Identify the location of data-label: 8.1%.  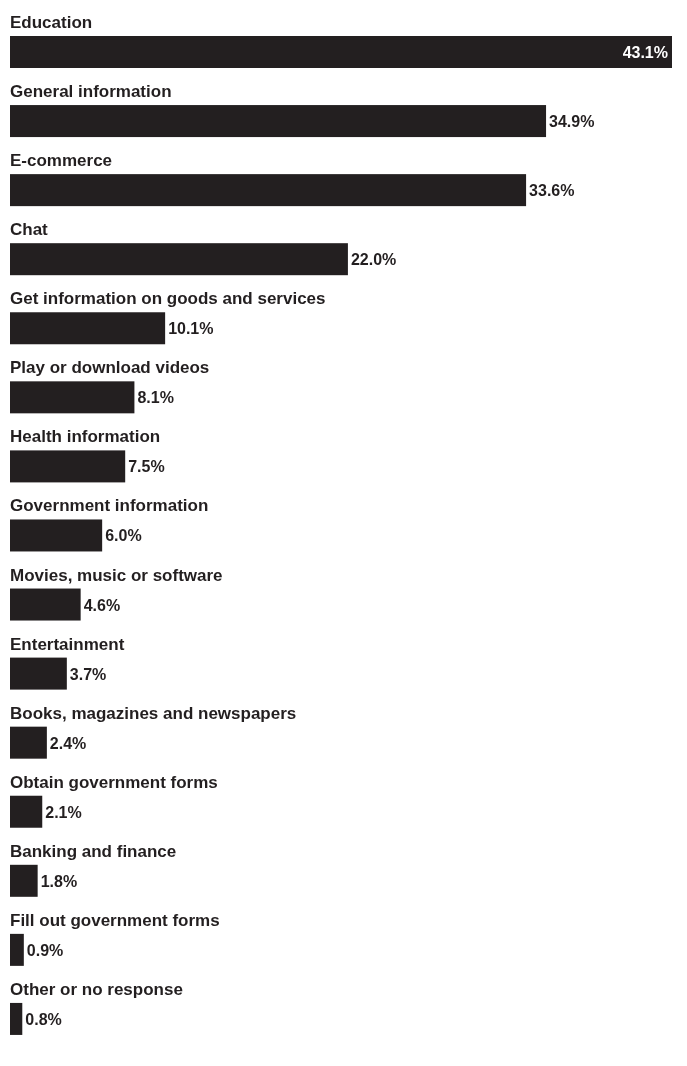
(155, 398).